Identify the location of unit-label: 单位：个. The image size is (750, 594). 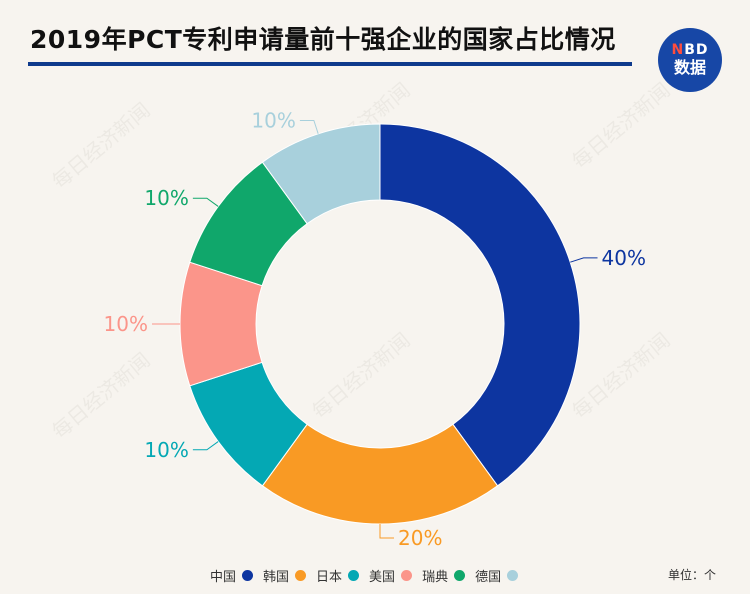
(692, 575).